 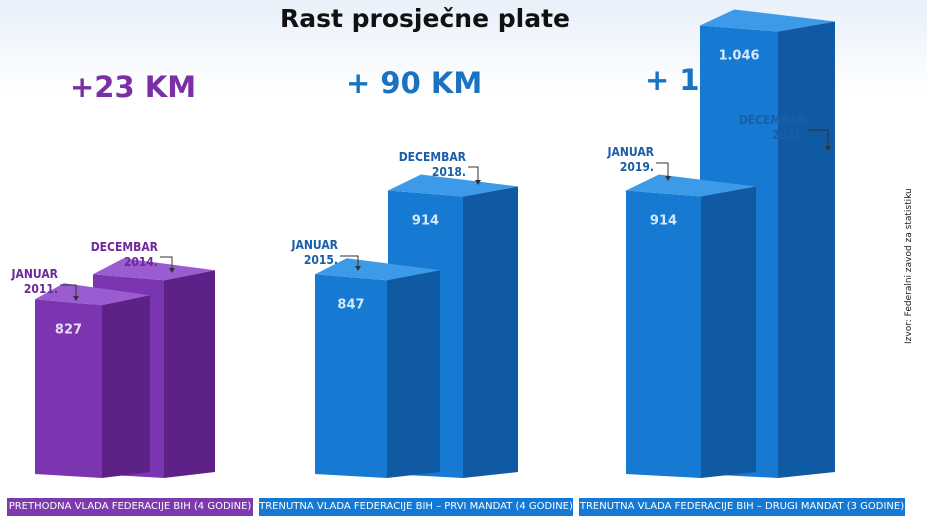 I want to click on bar-1: 827, so click(x=92, y=380).